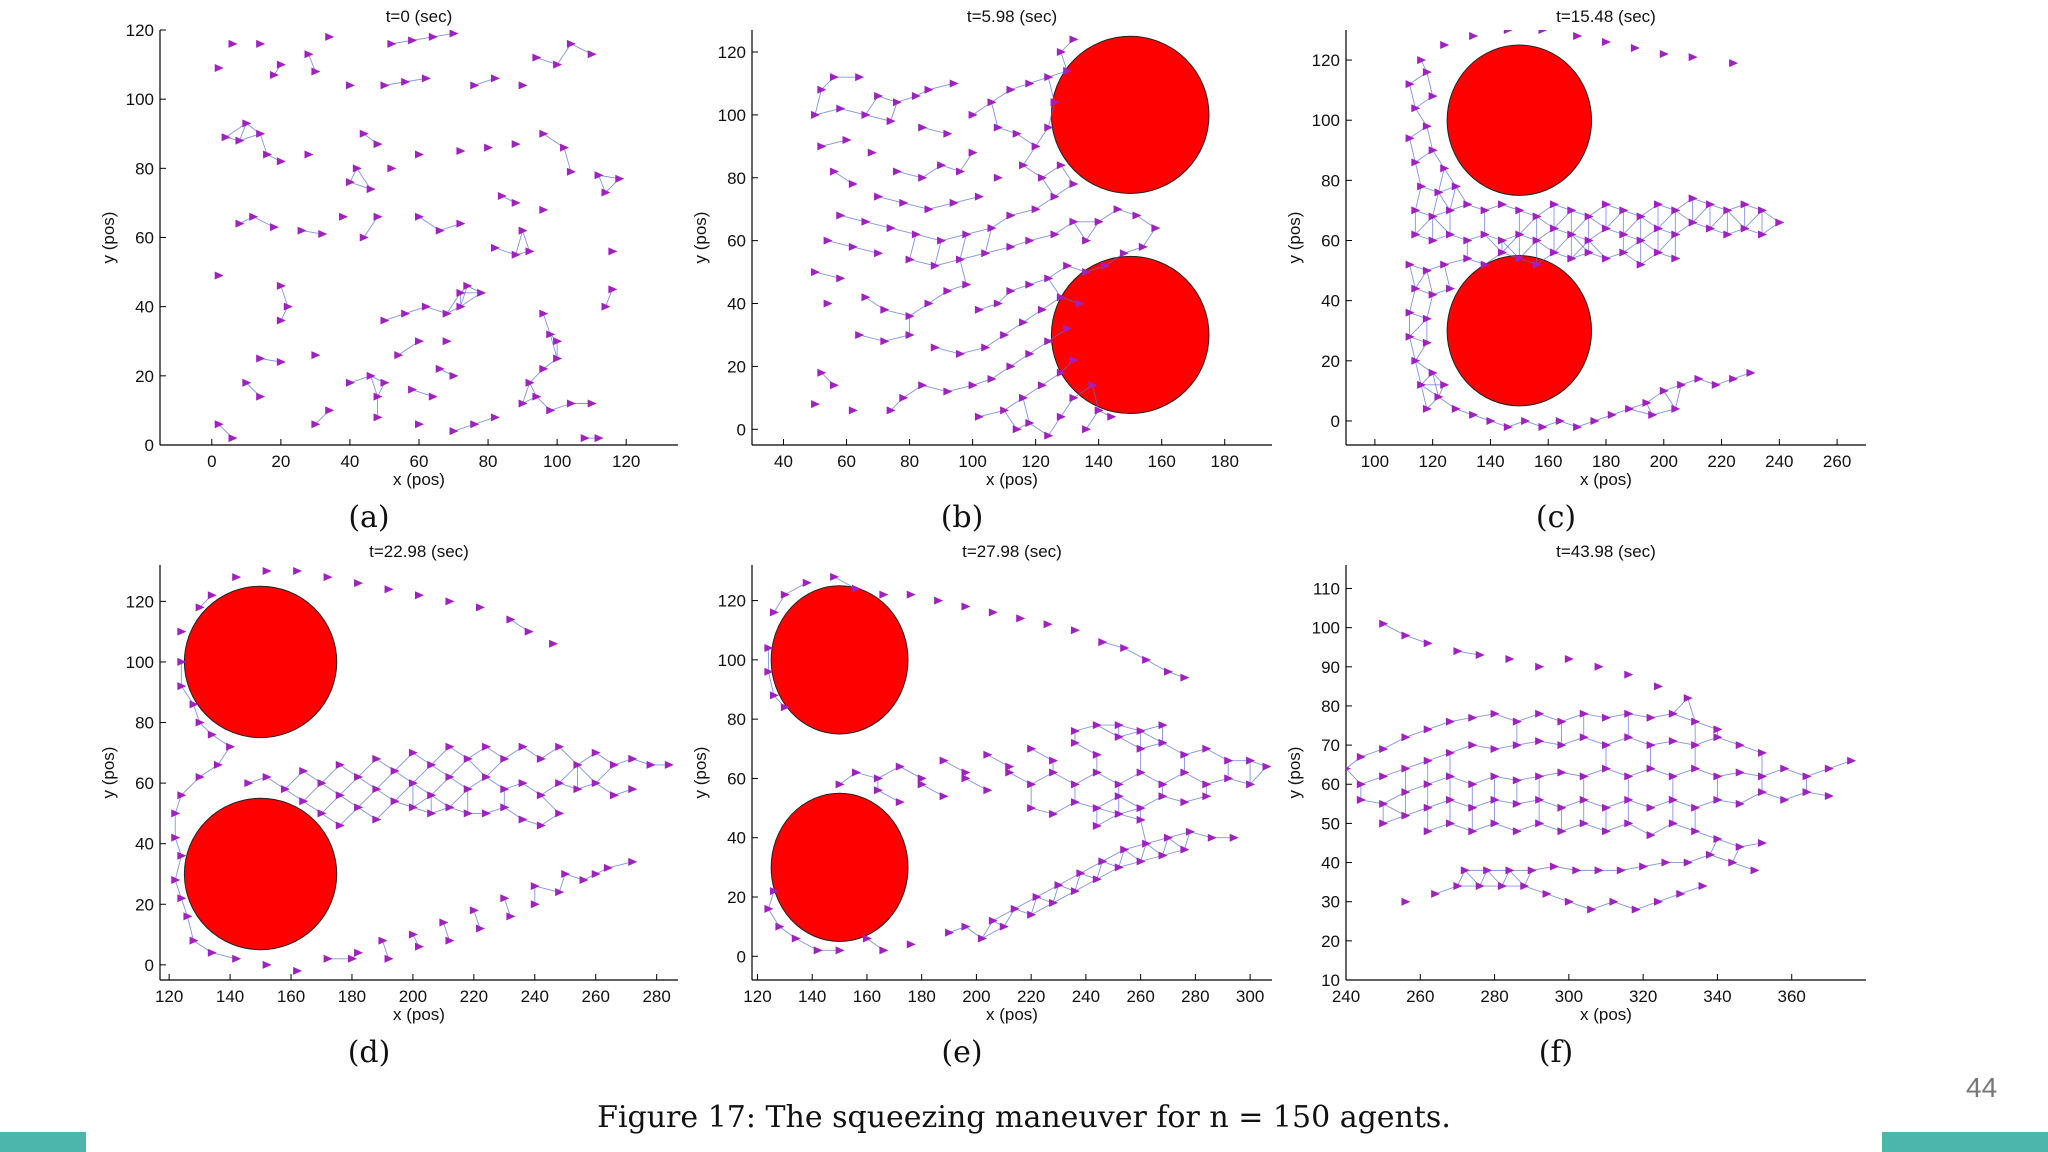 Image resolution: width=2048 pixels, height=1152 pixels. I want to click on y-tick-label: 20, so click(1330, 361).